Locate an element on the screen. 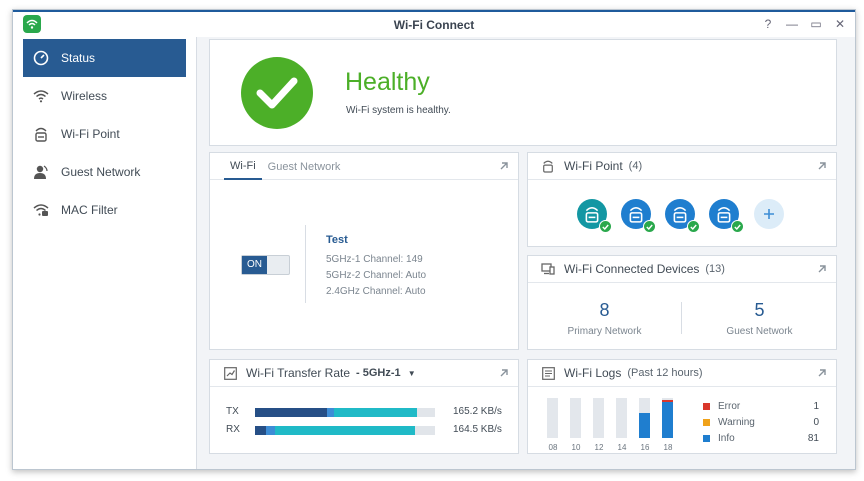 Image resolution: width=864 pixels, height=481 pixels. minimize-button: — is located at coordinates (792, 24).